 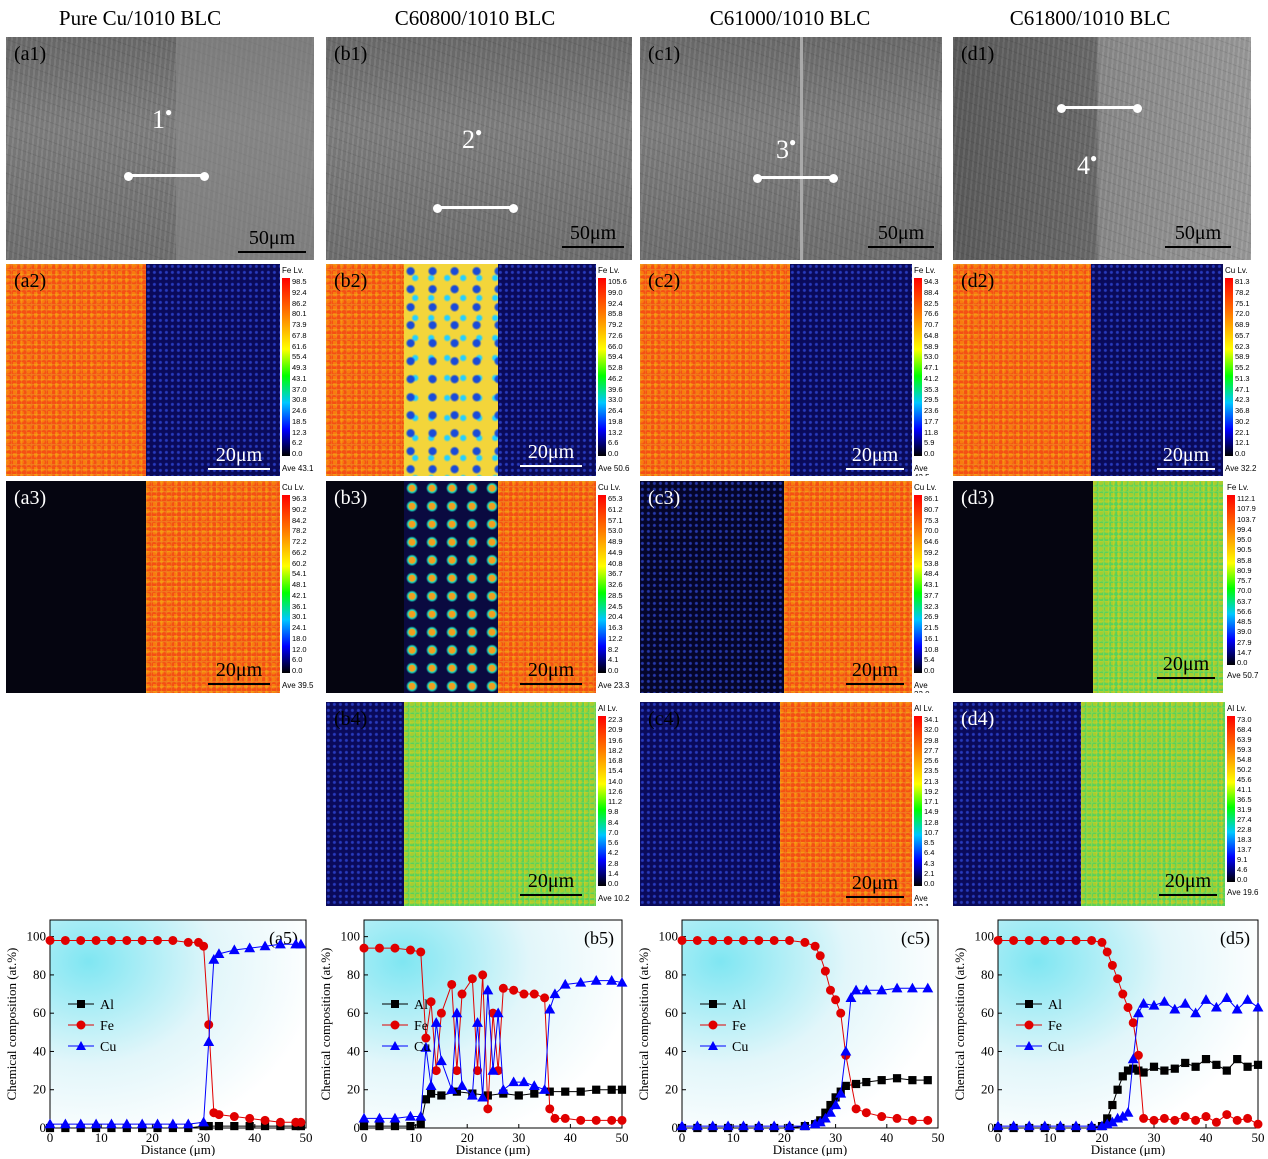 What do you see at coordinates (987, 974) in the screenshot?
I see `y-tick-label: 80` at bounding box center [987, 974].